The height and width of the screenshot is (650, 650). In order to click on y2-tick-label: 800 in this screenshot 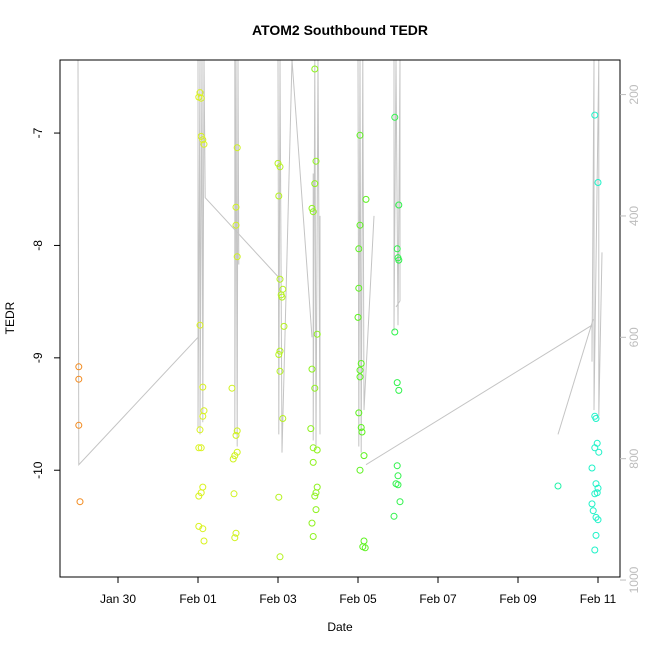, I will do `click(634, 458)`.